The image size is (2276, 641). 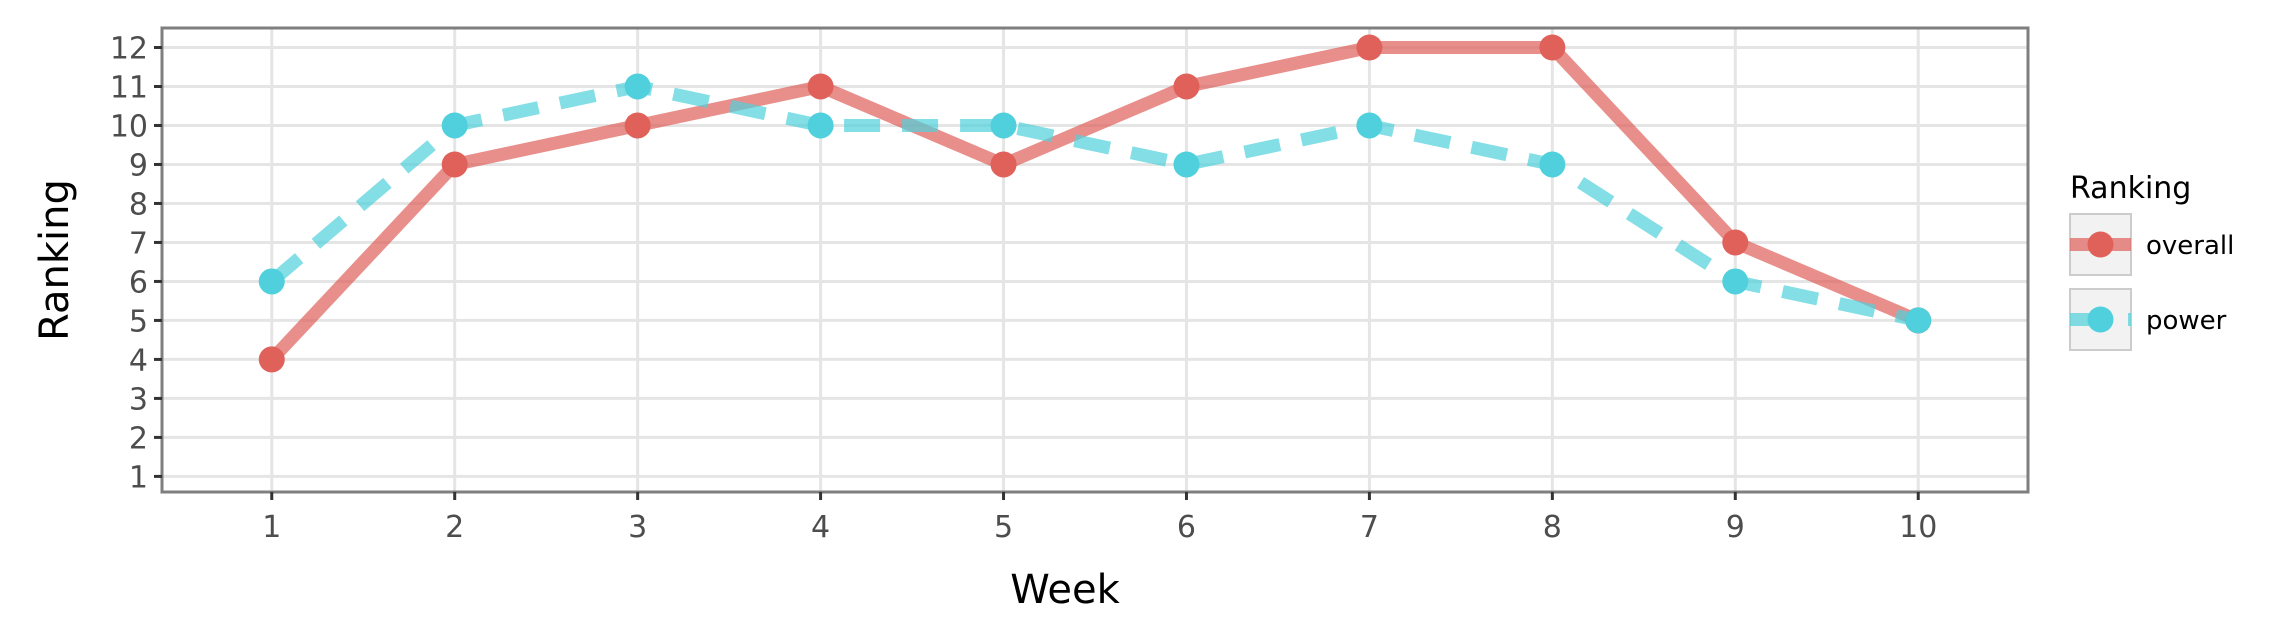 I want to click on legend: Ranking overall power, so click(x=2151, y=261).